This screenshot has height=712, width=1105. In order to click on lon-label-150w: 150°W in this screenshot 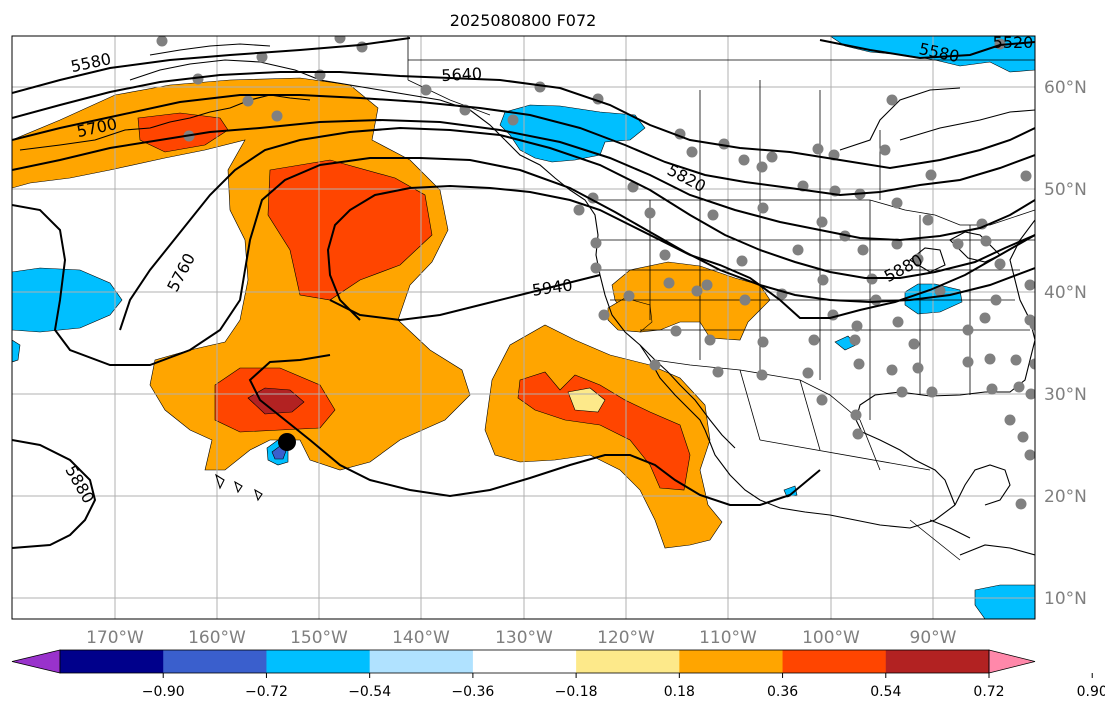, I will do `click(319, 638)`.